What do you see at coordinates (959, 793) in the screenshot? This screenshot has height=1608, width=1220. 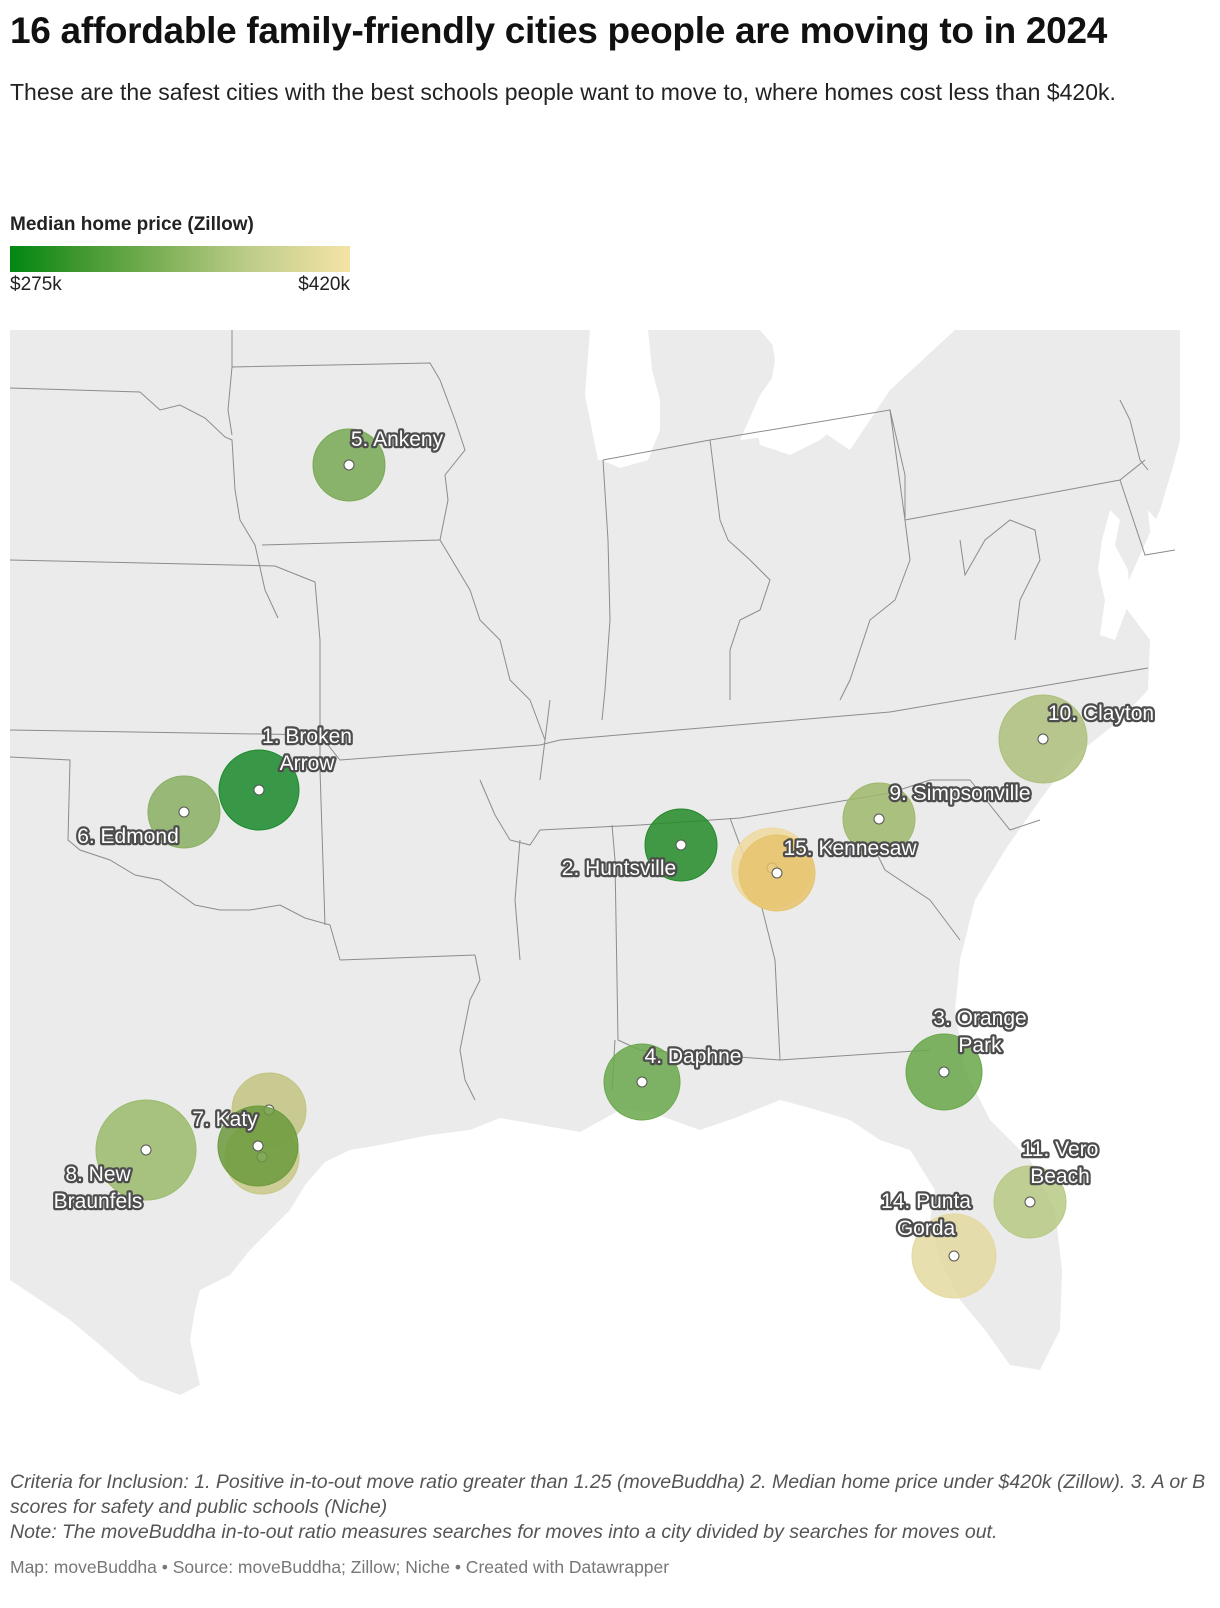 I see `city-label: 9. Simpsonville` at bounding box center [959, 793].